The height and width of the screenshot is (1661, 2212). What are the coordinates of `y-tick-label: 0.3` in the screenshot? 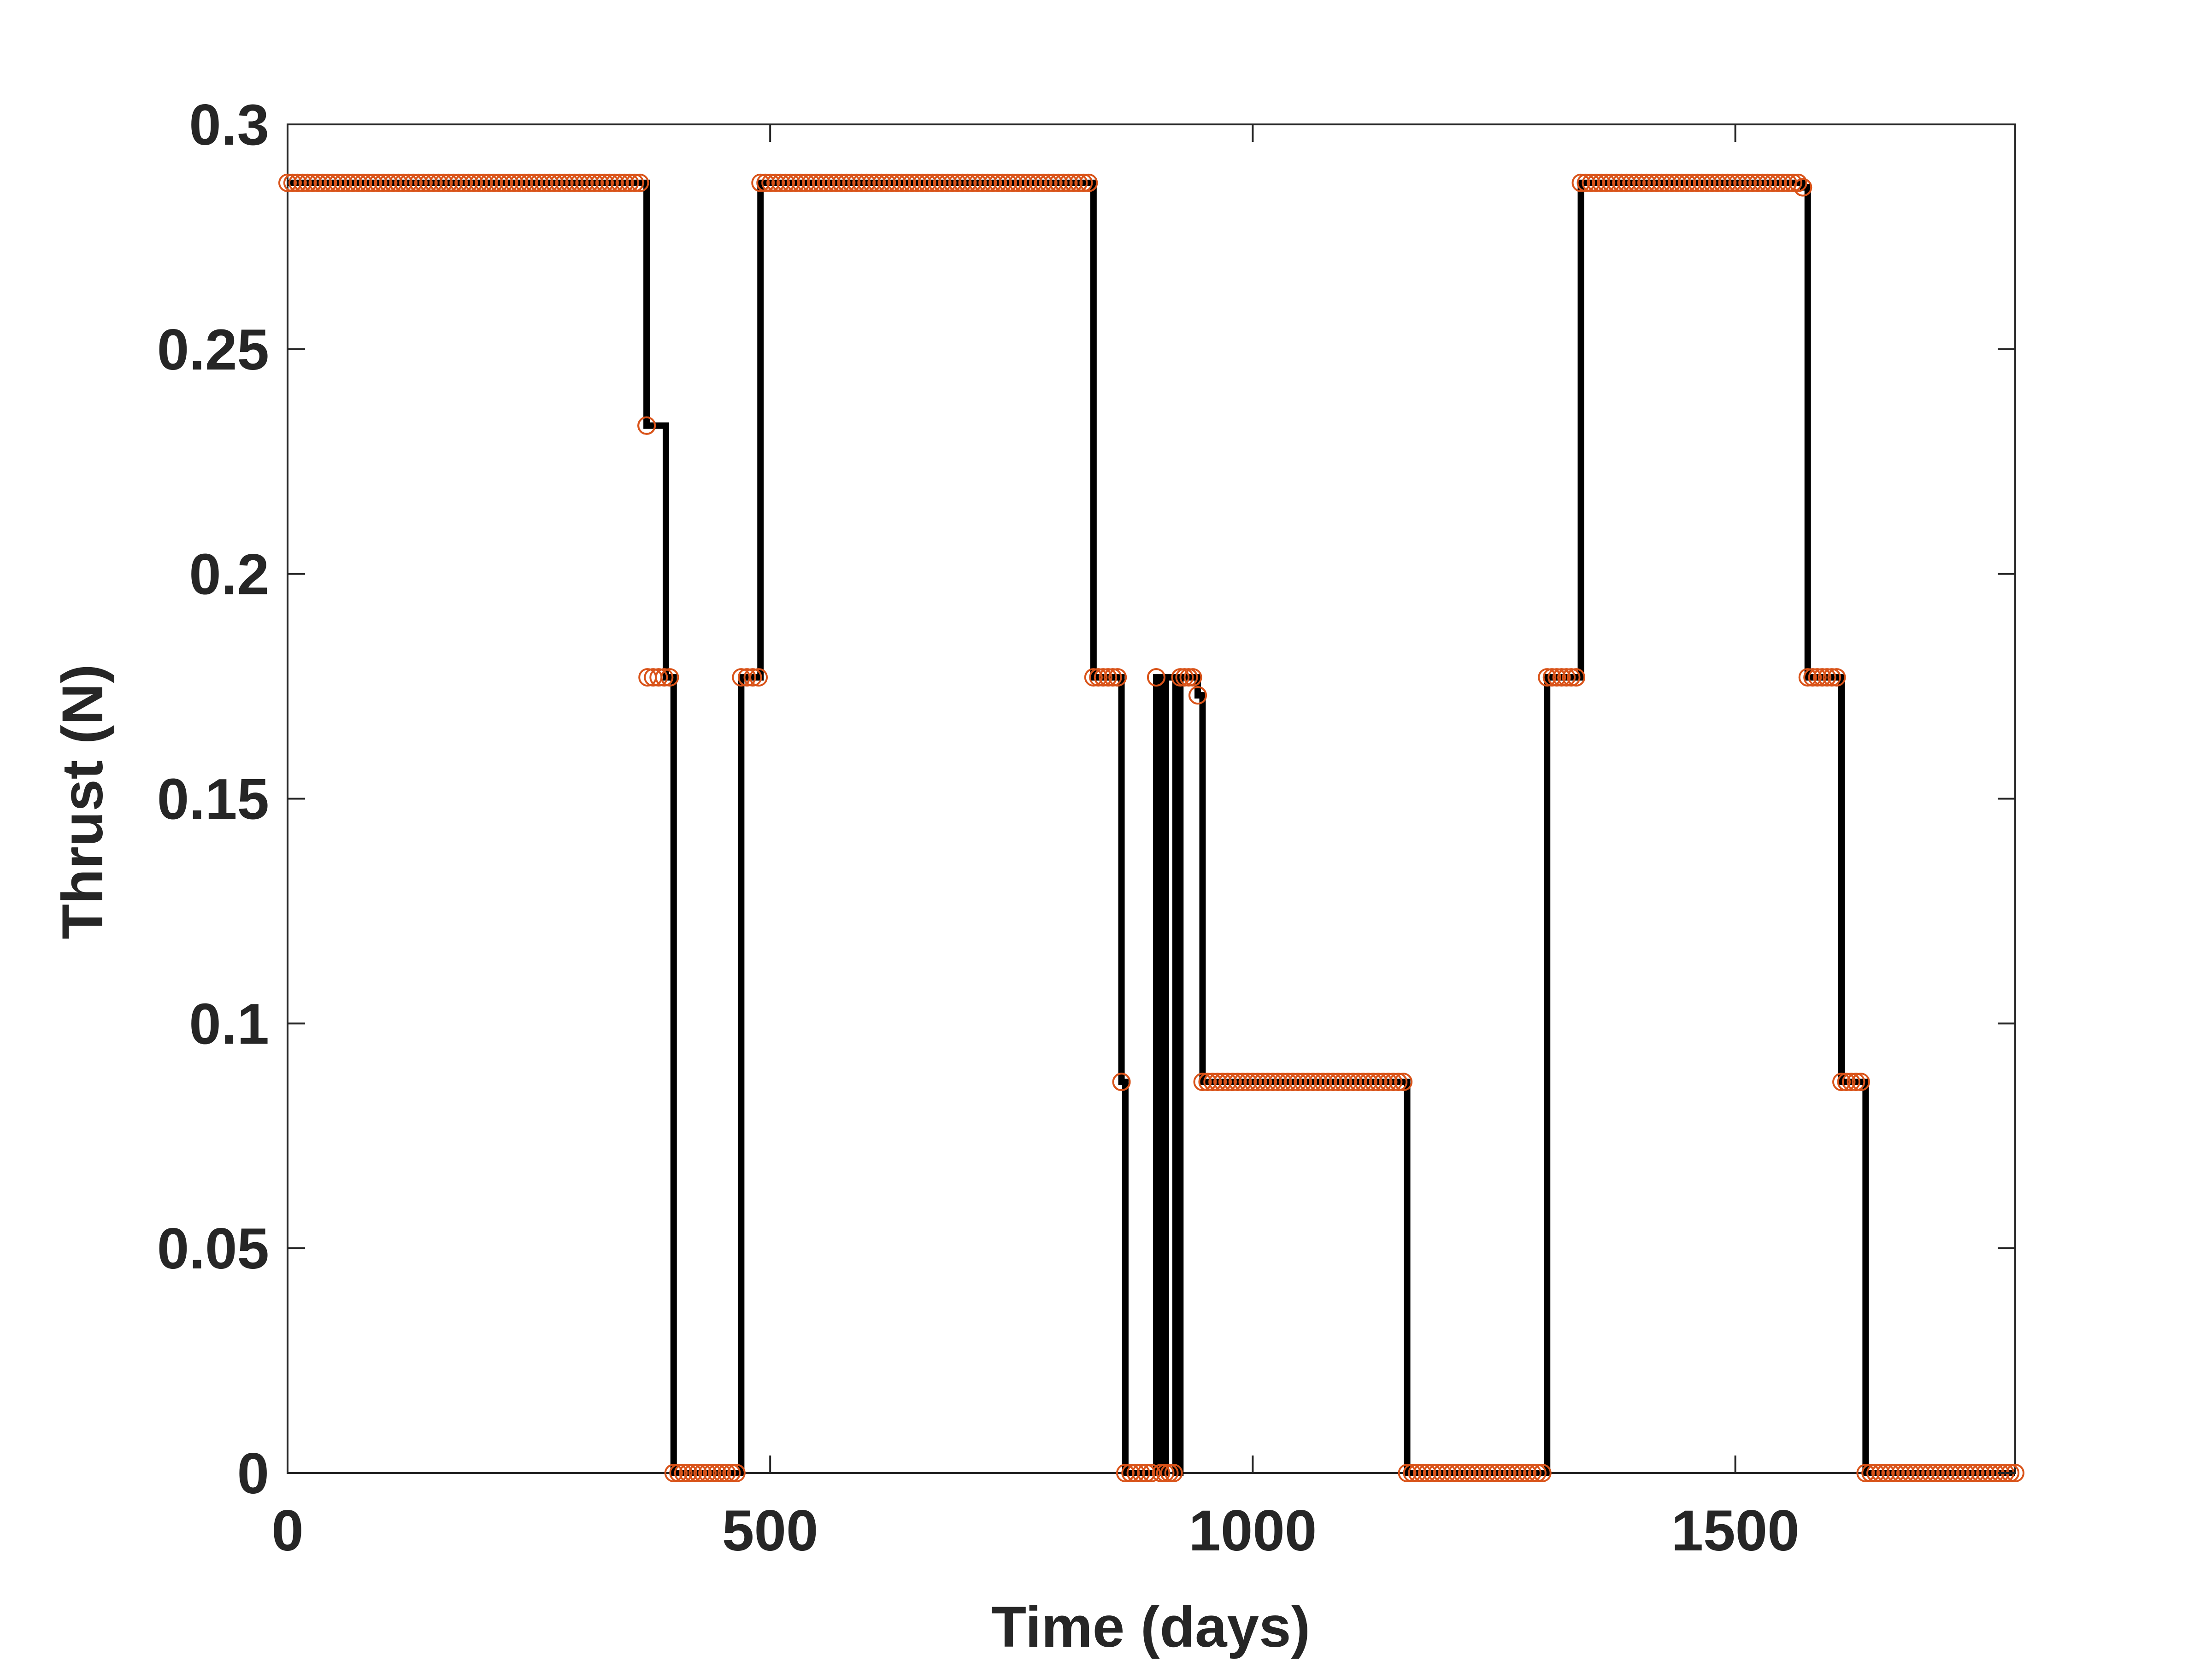 It's located at (229, 125).